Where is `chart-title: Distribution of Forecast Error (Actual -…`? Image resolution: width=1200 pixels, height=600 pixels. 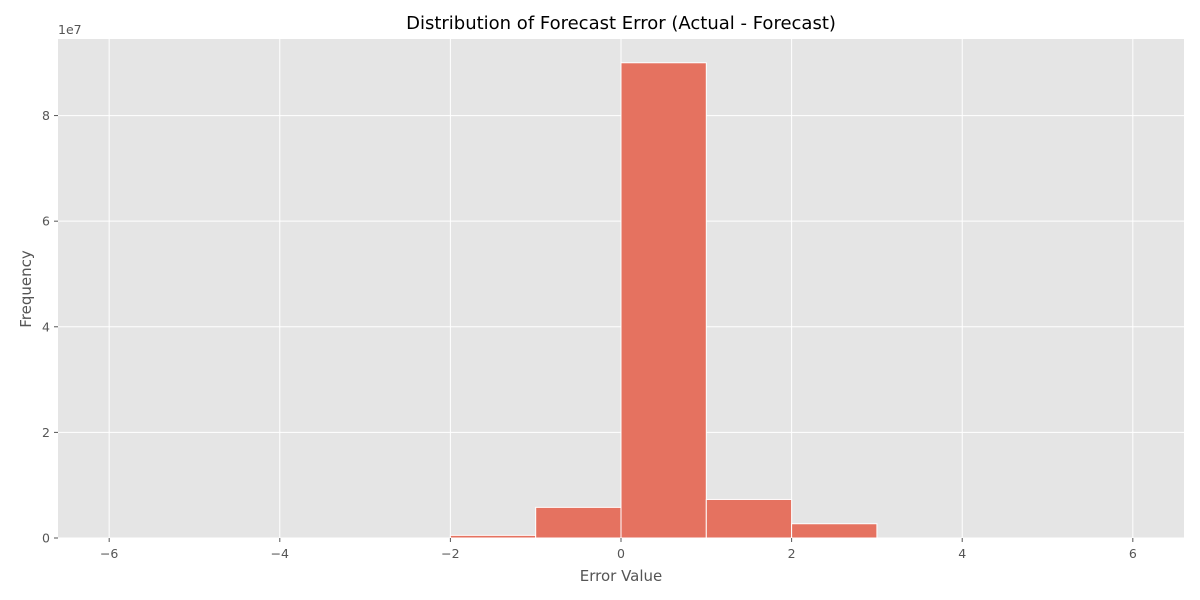 chart-title: Distribution of Forecast Error (Actual -… is located at coordinates (621, 23).